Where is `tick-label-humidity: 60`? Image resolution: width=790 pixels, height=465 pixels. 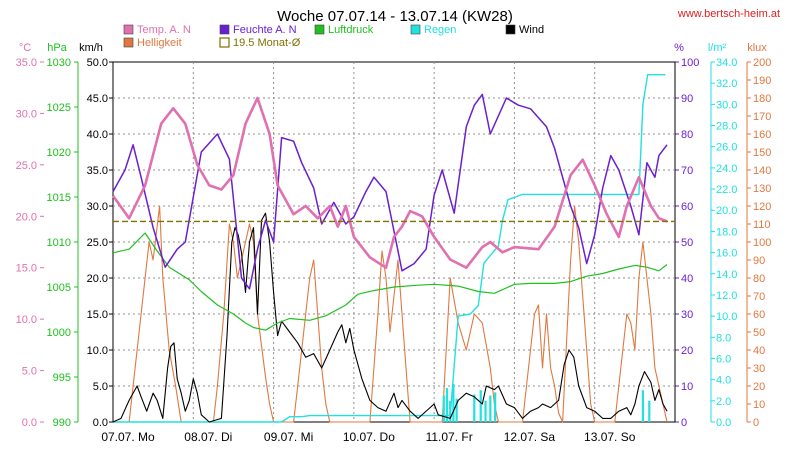 tick-label-humidity: 60 is located at coordinates (687, 207).